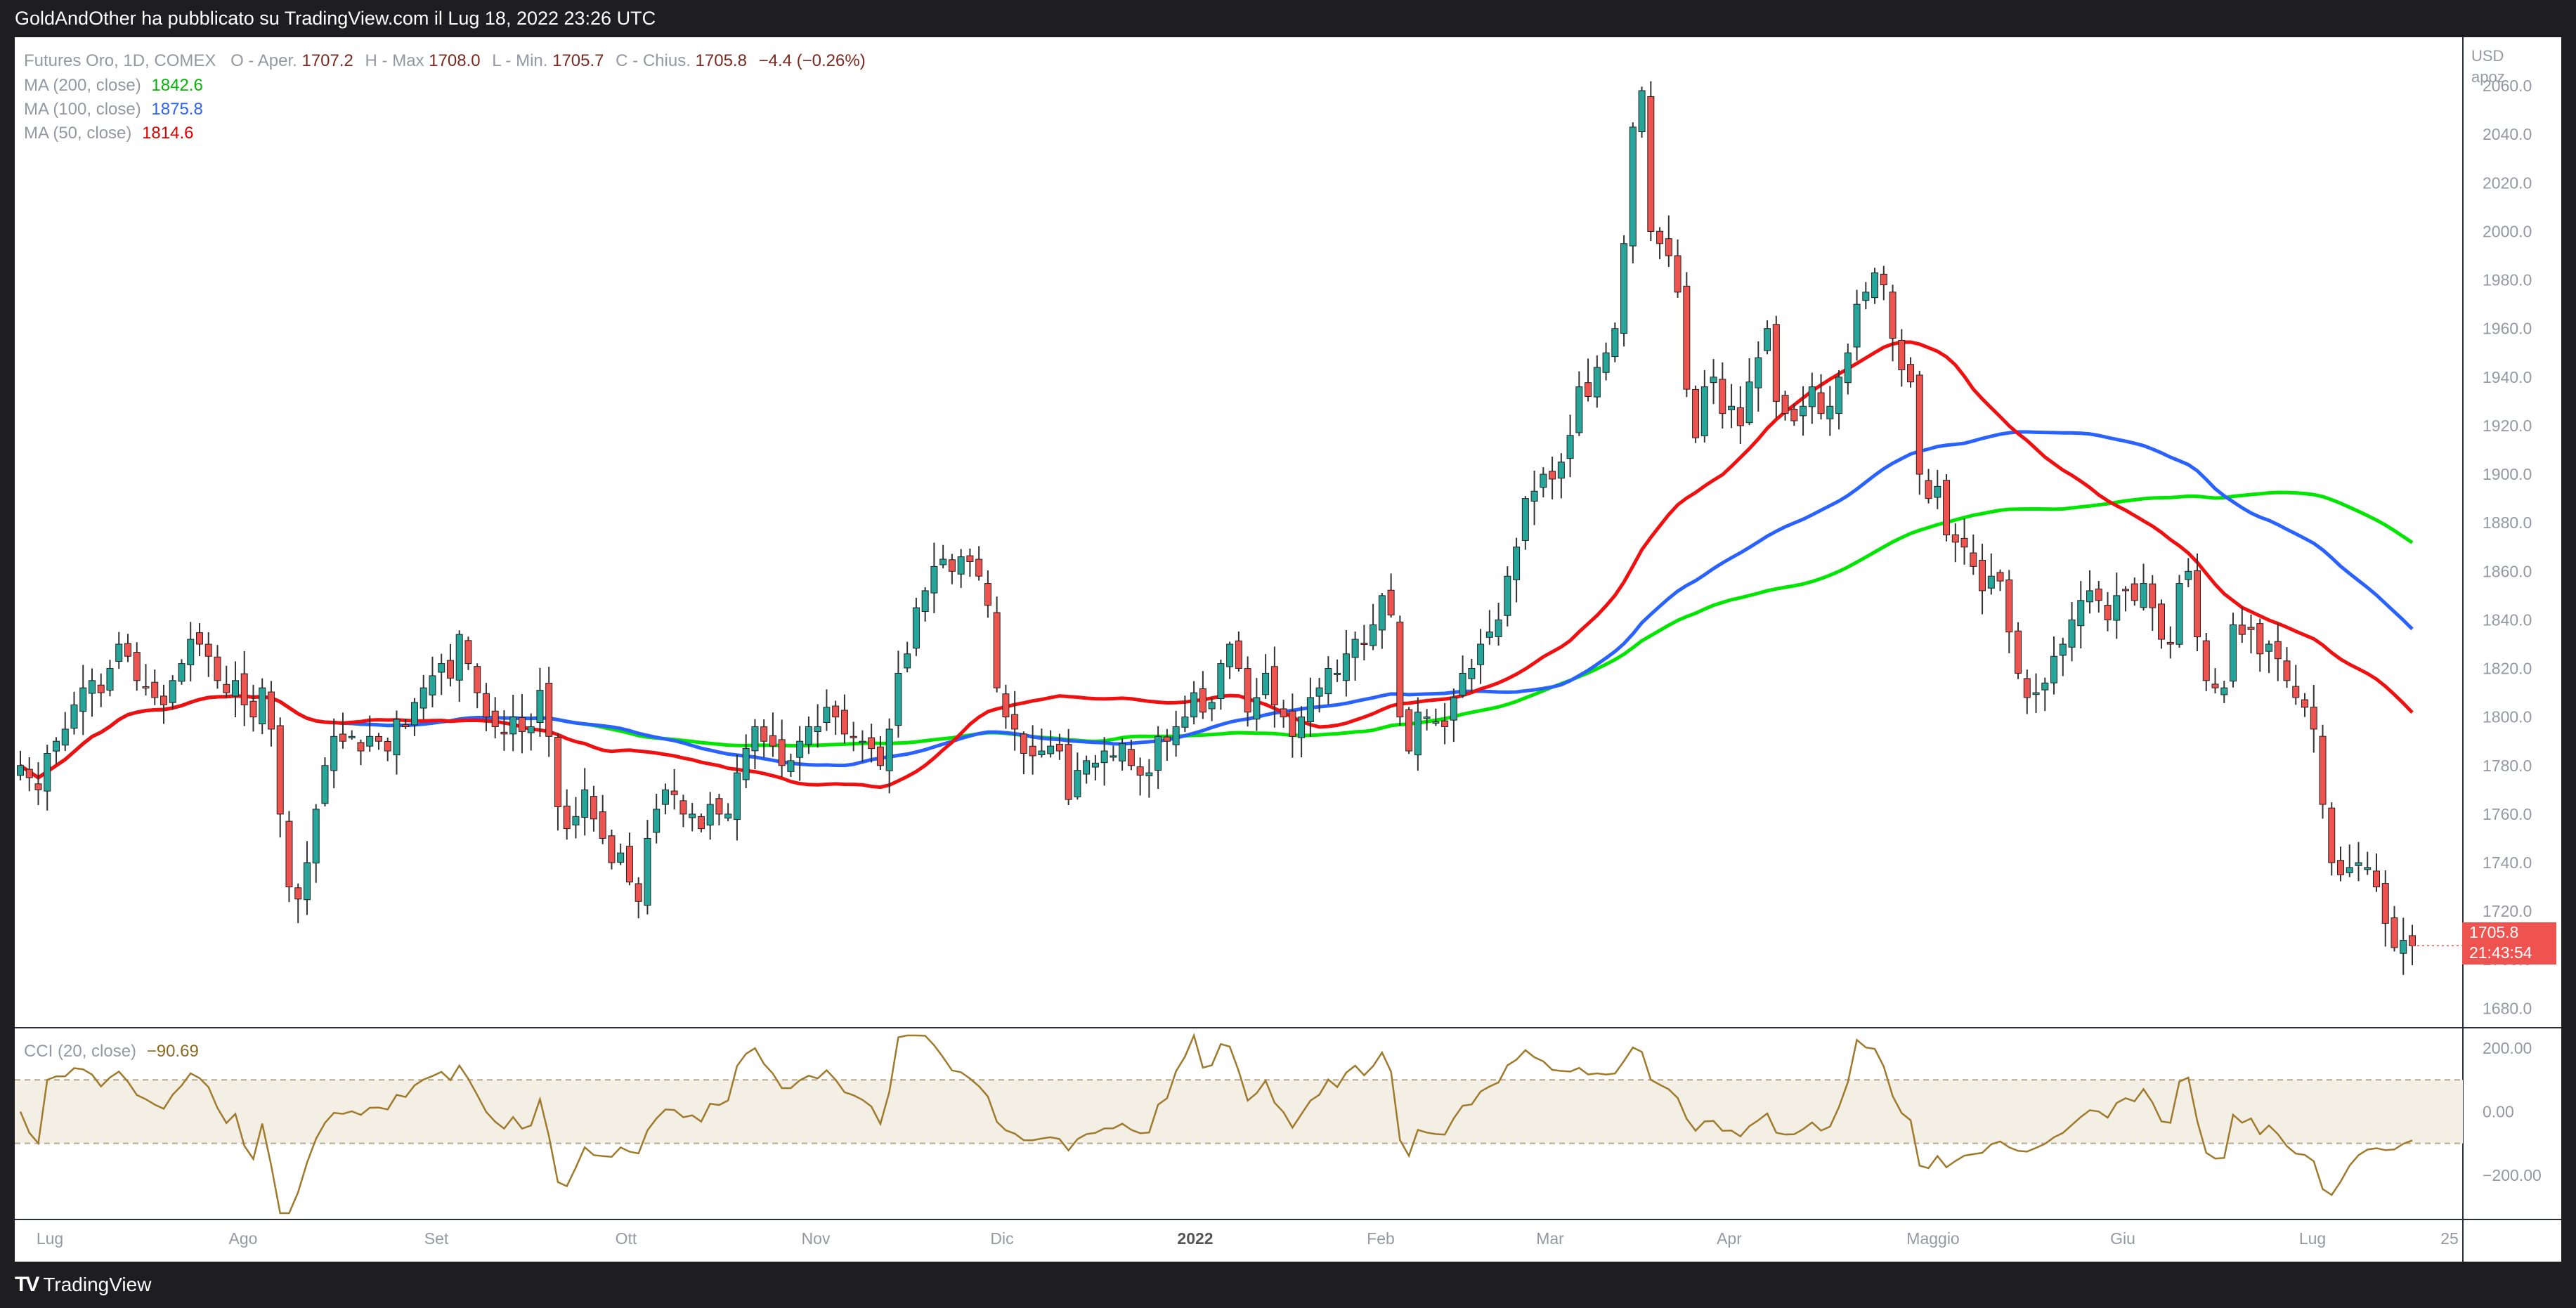 Image resolution: width=2576 pixels, height=1308 pixels. What do you see at coordinates (2494, 932) in the screenshot?
I see `last-price: 1705.8` at bounding box center [2494, 932].